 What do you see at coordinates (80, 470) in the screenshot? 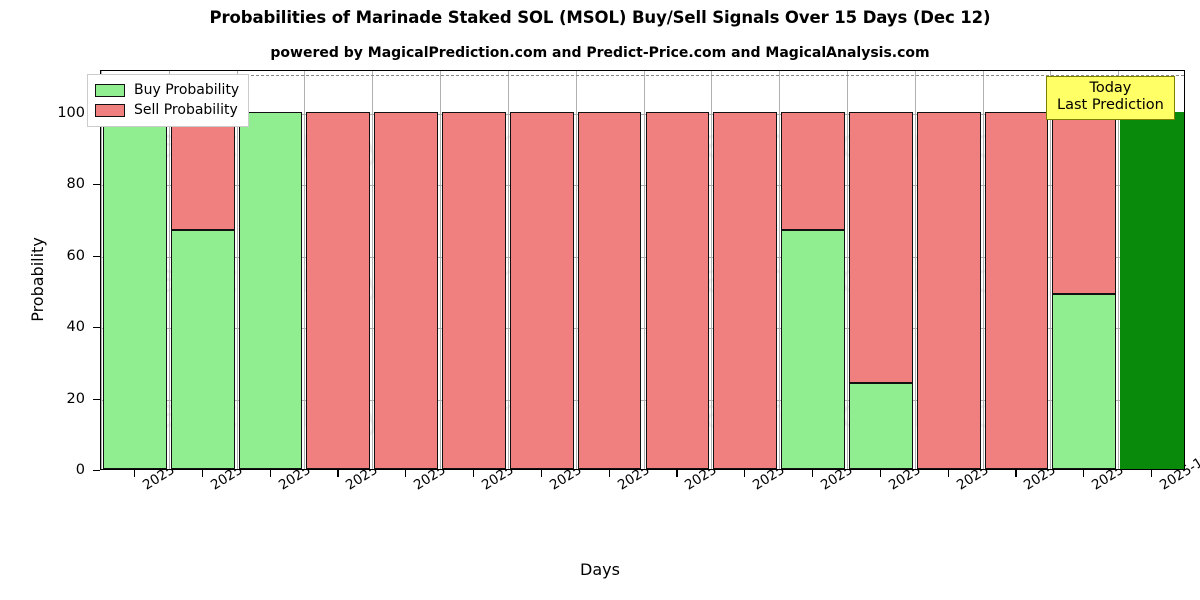
I see `y-tick-label: 0` at bounding box center [80, 470].